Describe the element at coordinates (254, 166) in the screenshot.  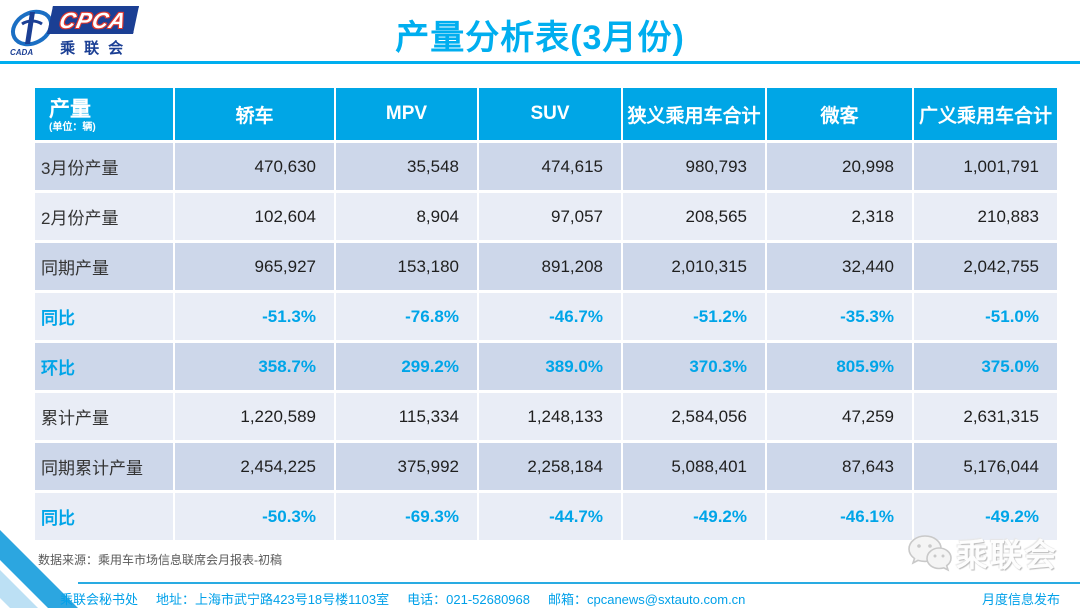
I see `table-cell: 470,630` at that location.